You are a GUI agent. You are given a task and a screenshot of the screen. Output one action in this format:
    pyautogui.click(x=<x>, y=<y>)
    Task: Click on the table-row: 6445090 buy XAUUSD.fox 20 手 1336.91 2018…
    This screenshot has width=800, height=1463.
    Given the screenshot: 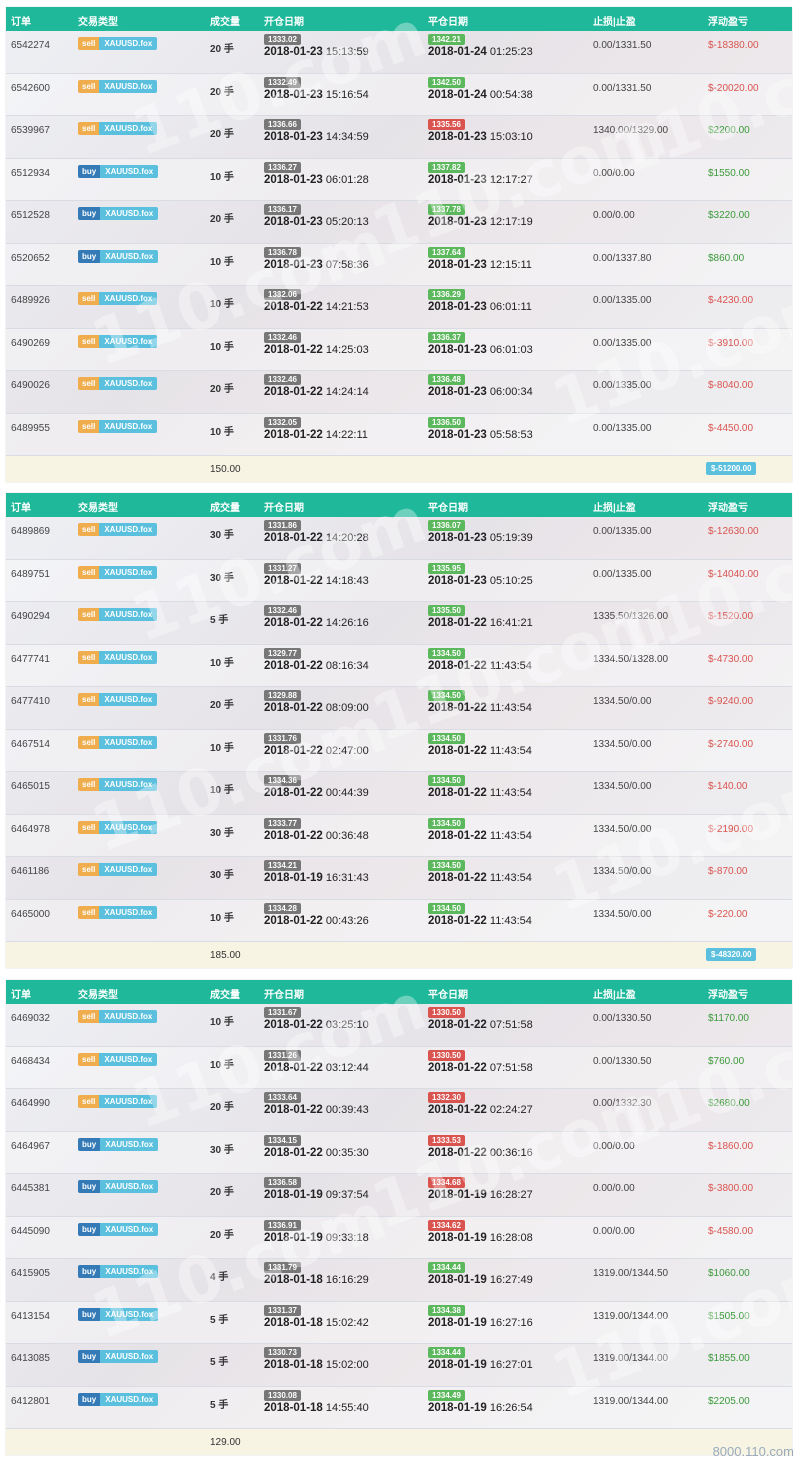 What is the action you would take?
    pyautogui.click(x=399, y=1237)
    